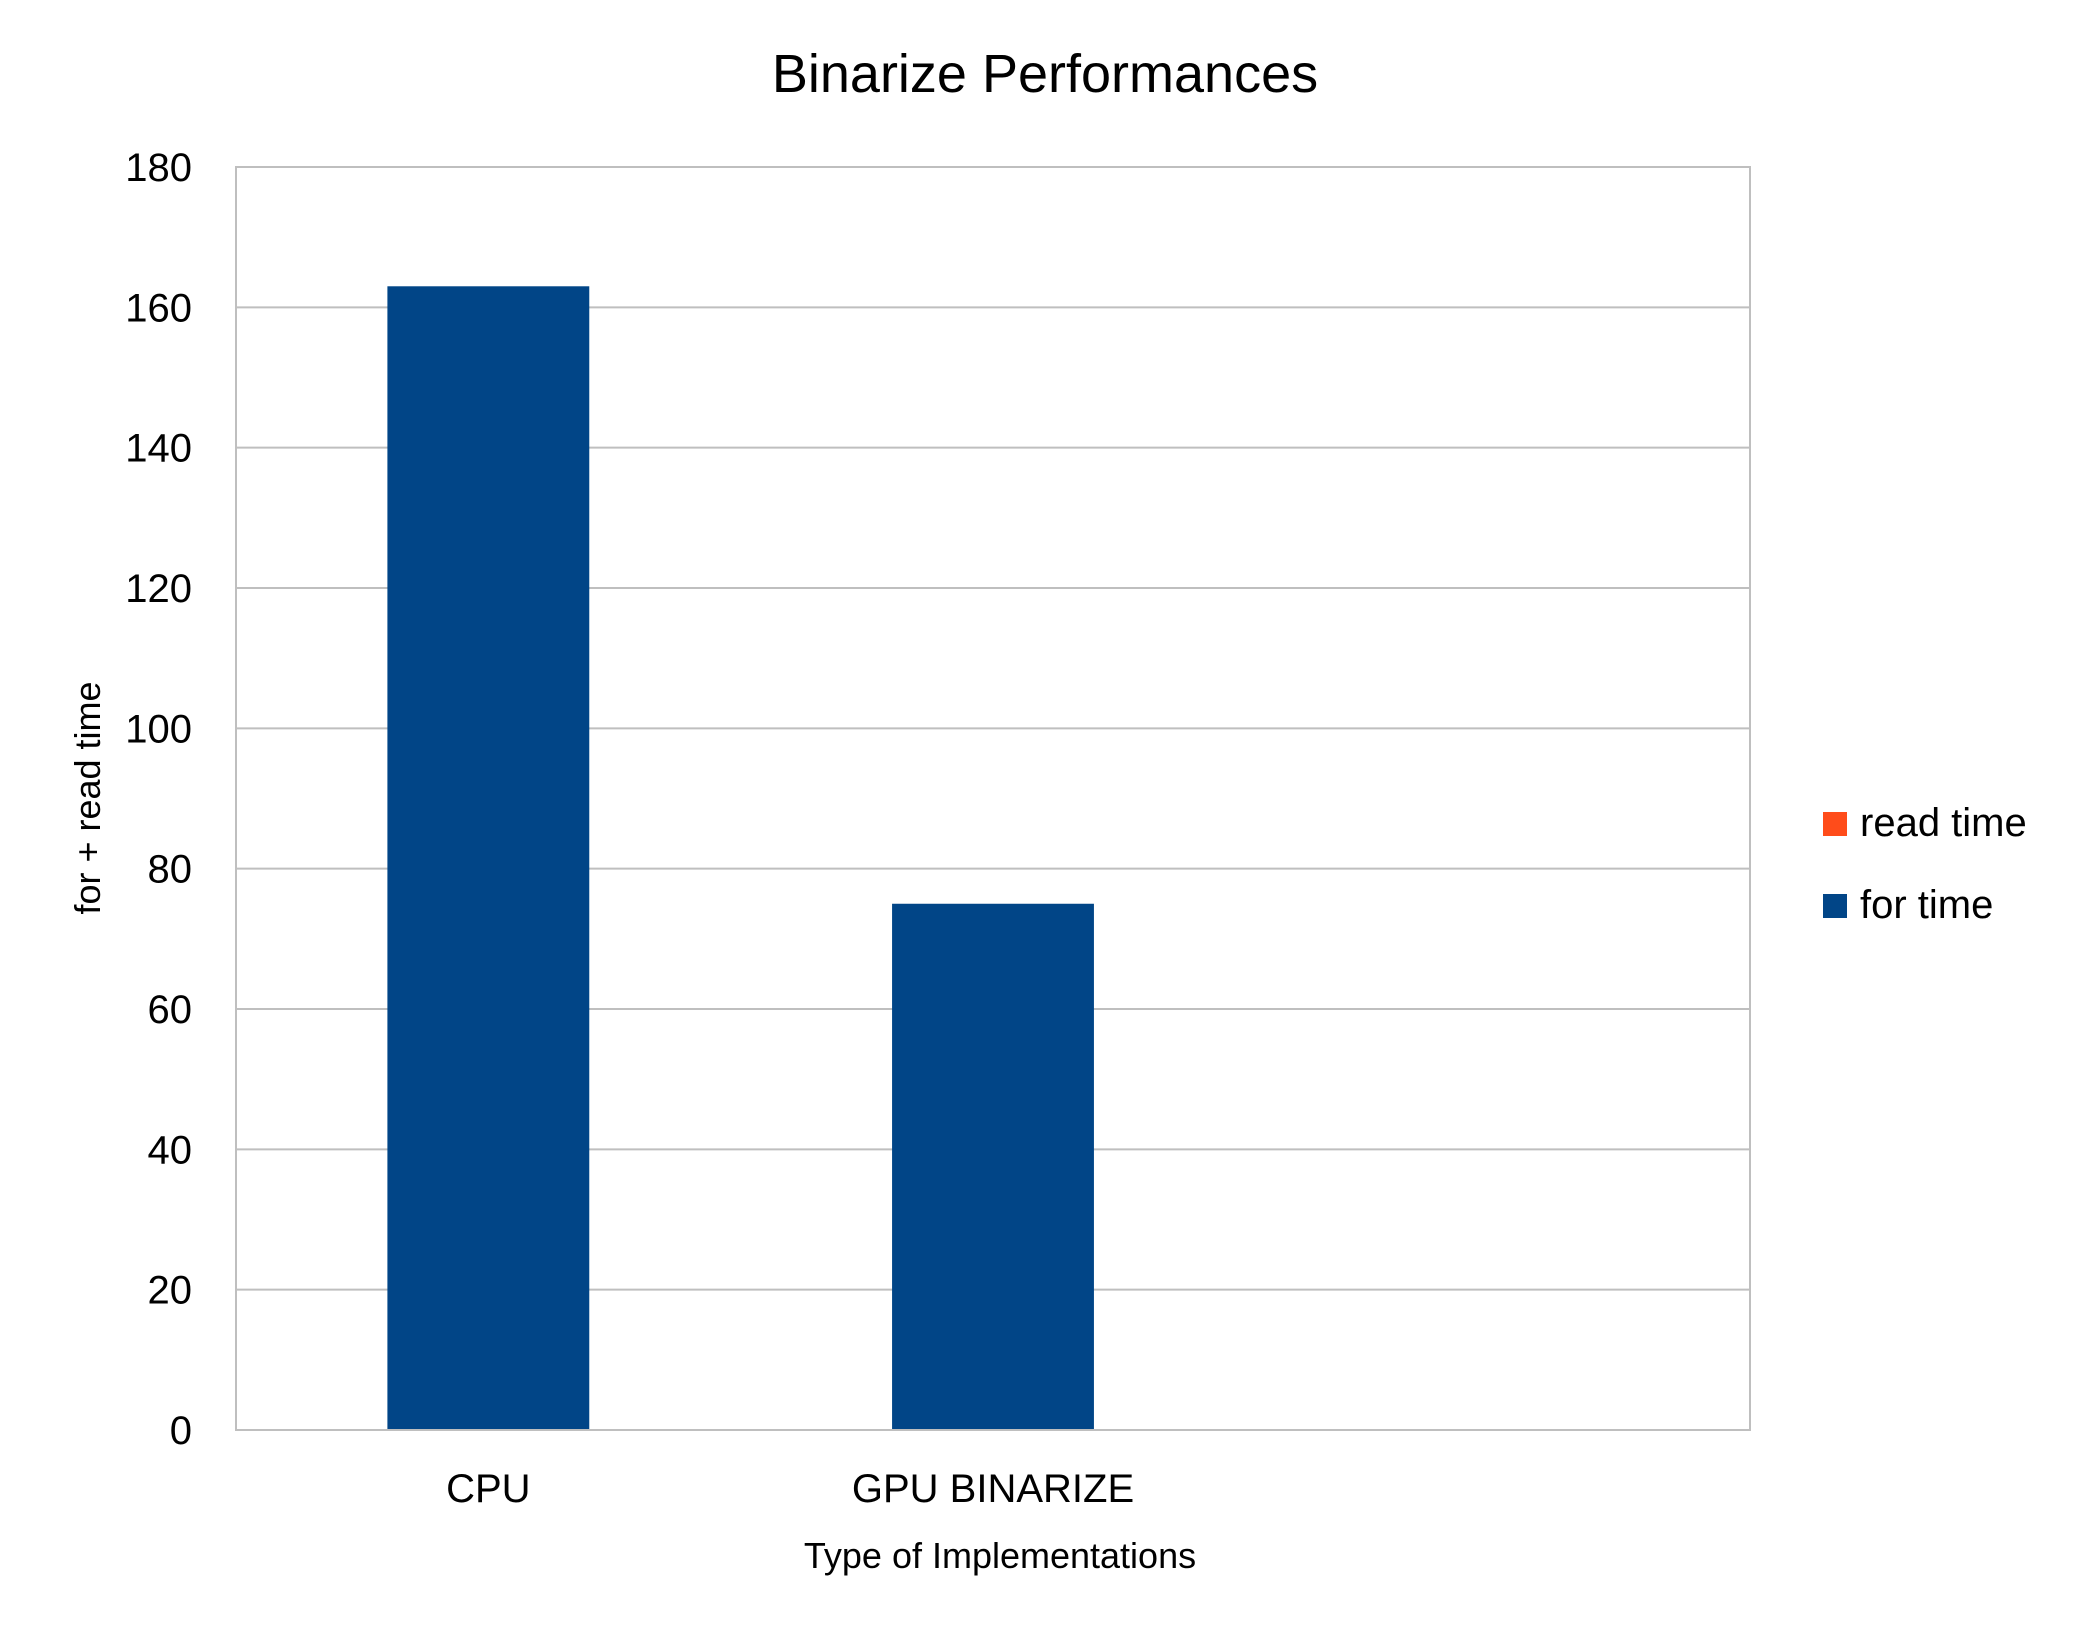  Describe the element at coordinates (158, 168) in the screenshot. I see `y-tick-label: 180` at that location.